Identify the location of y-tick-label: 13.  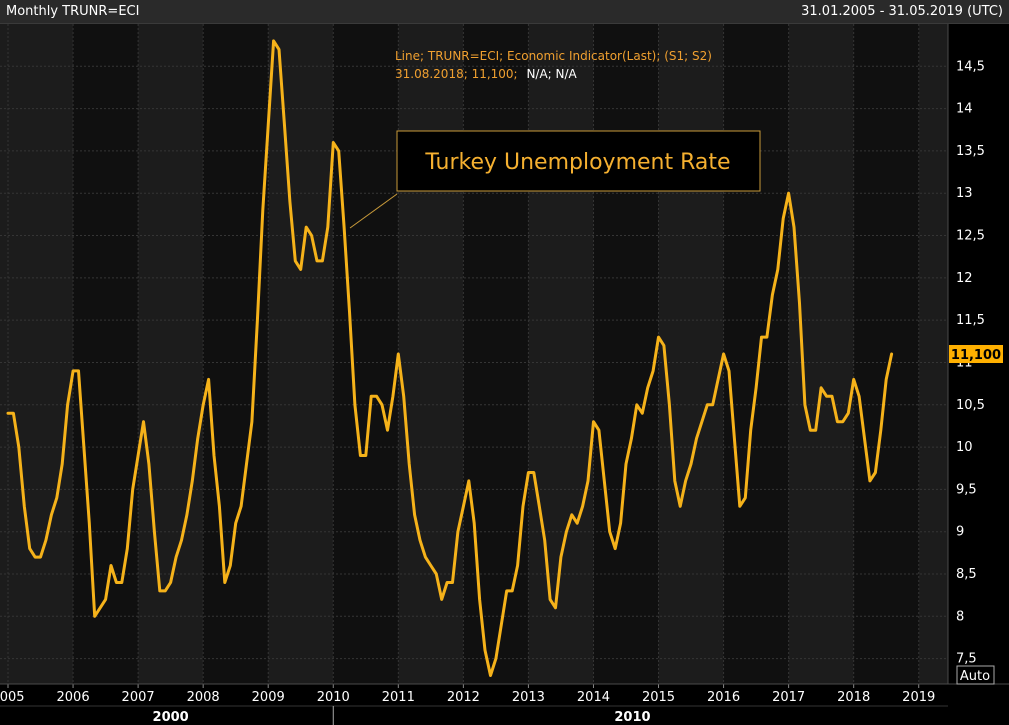
(964, 193).